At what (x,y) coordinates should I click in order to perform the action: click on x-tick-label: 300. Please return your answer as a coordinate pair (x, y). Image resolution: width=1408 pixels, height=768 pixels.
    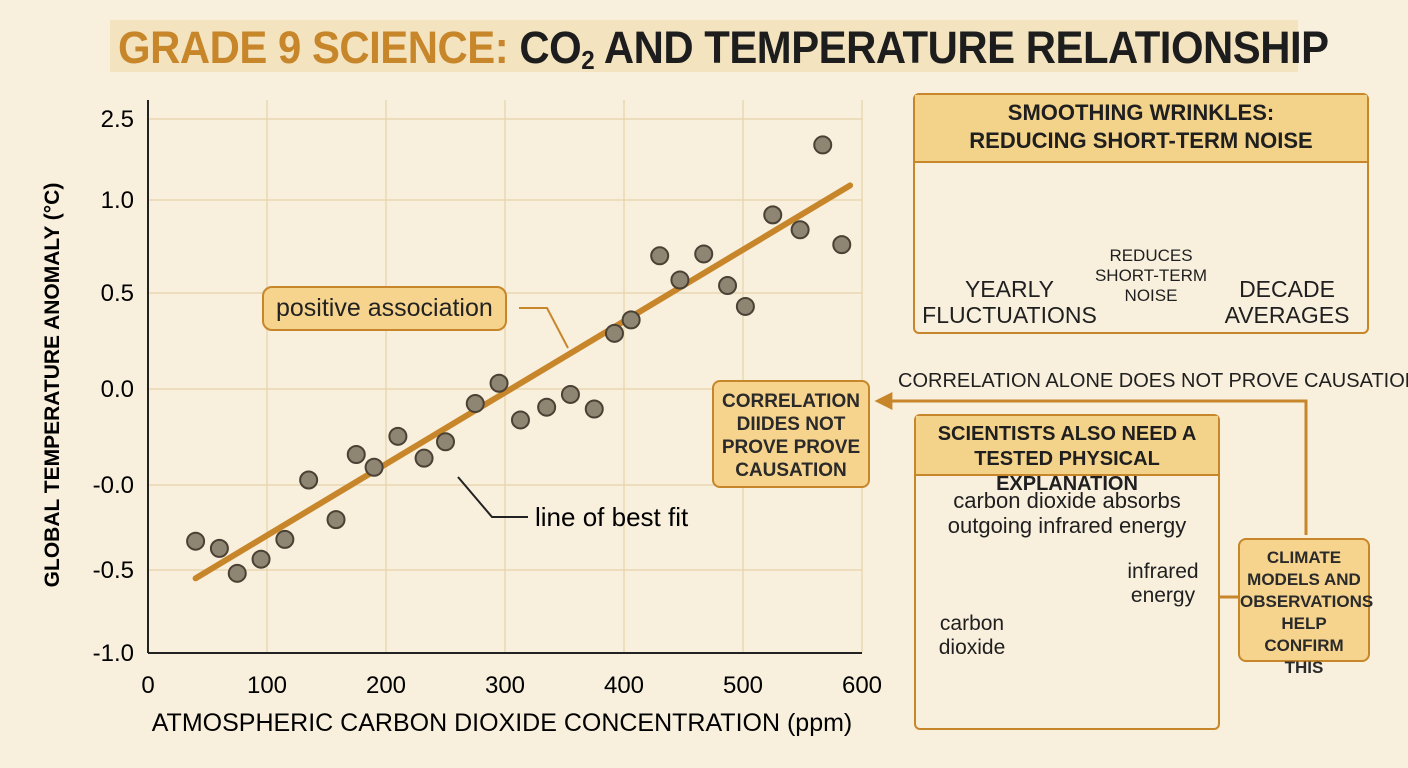
    Looking at the image, I should click on (505, 685).